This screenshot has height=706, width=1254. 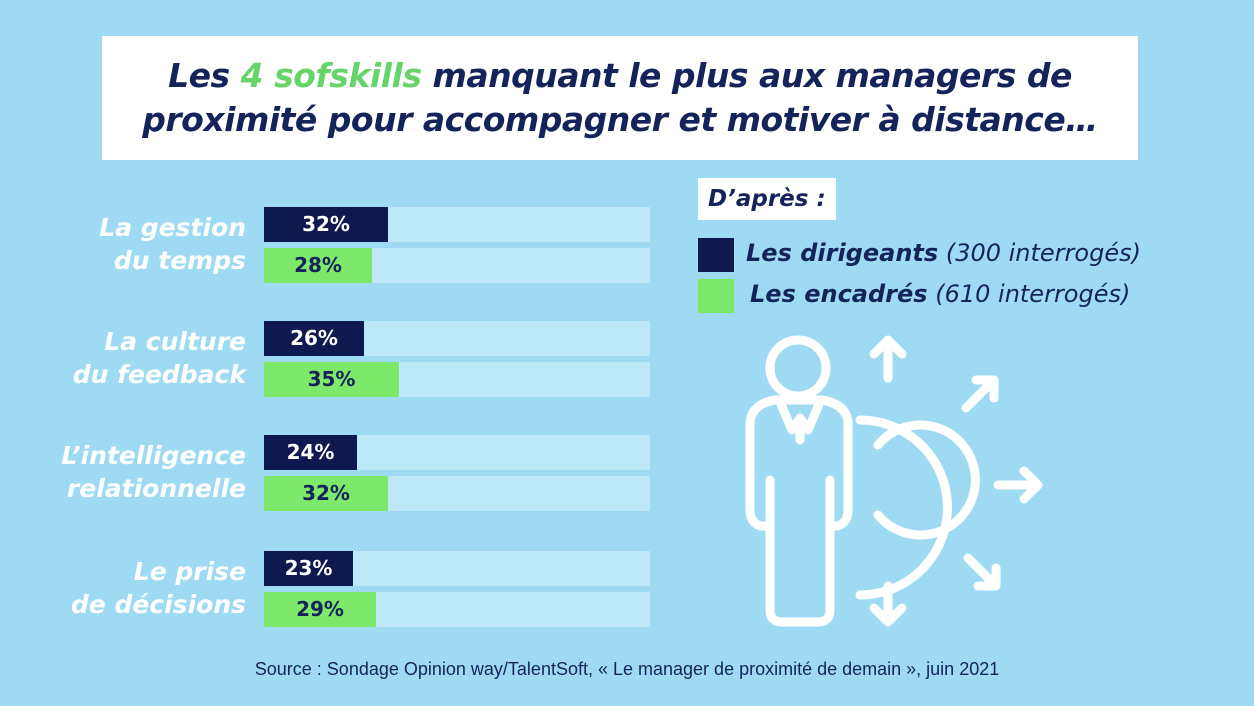 I want to click on title-highlight: 4 sofskills, so click(x=331, y=75).